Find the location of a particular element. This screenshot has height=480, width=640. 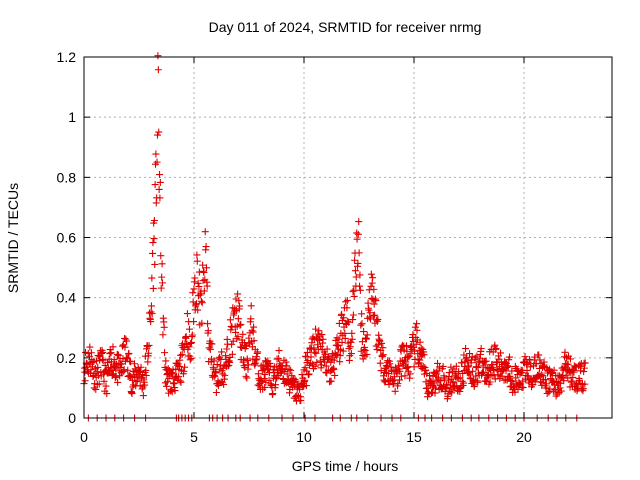

y-tick-label: 0.4 is located at coordinates (67, 298).